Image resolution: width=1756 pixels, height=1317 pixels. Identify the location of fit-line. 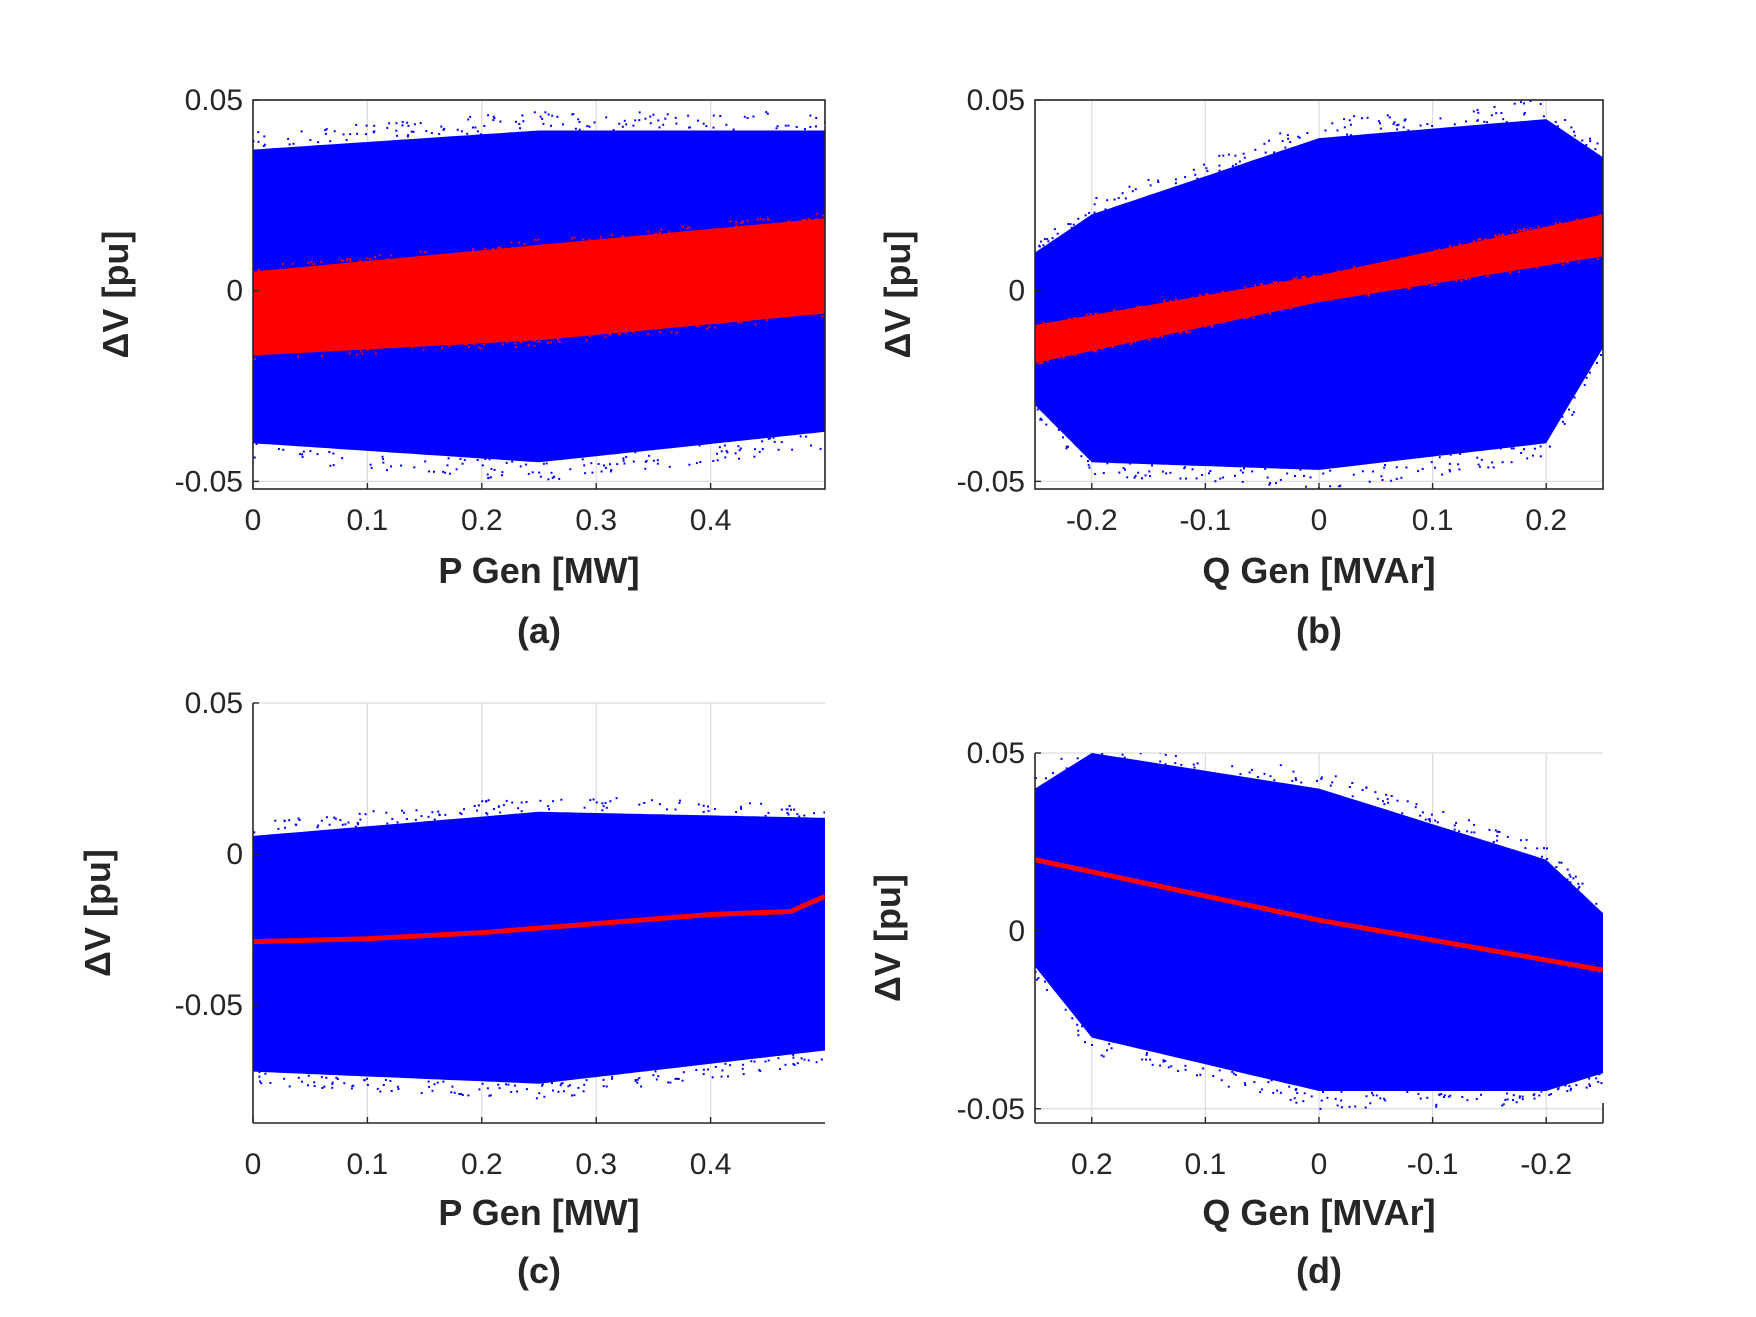
(1319, 915).